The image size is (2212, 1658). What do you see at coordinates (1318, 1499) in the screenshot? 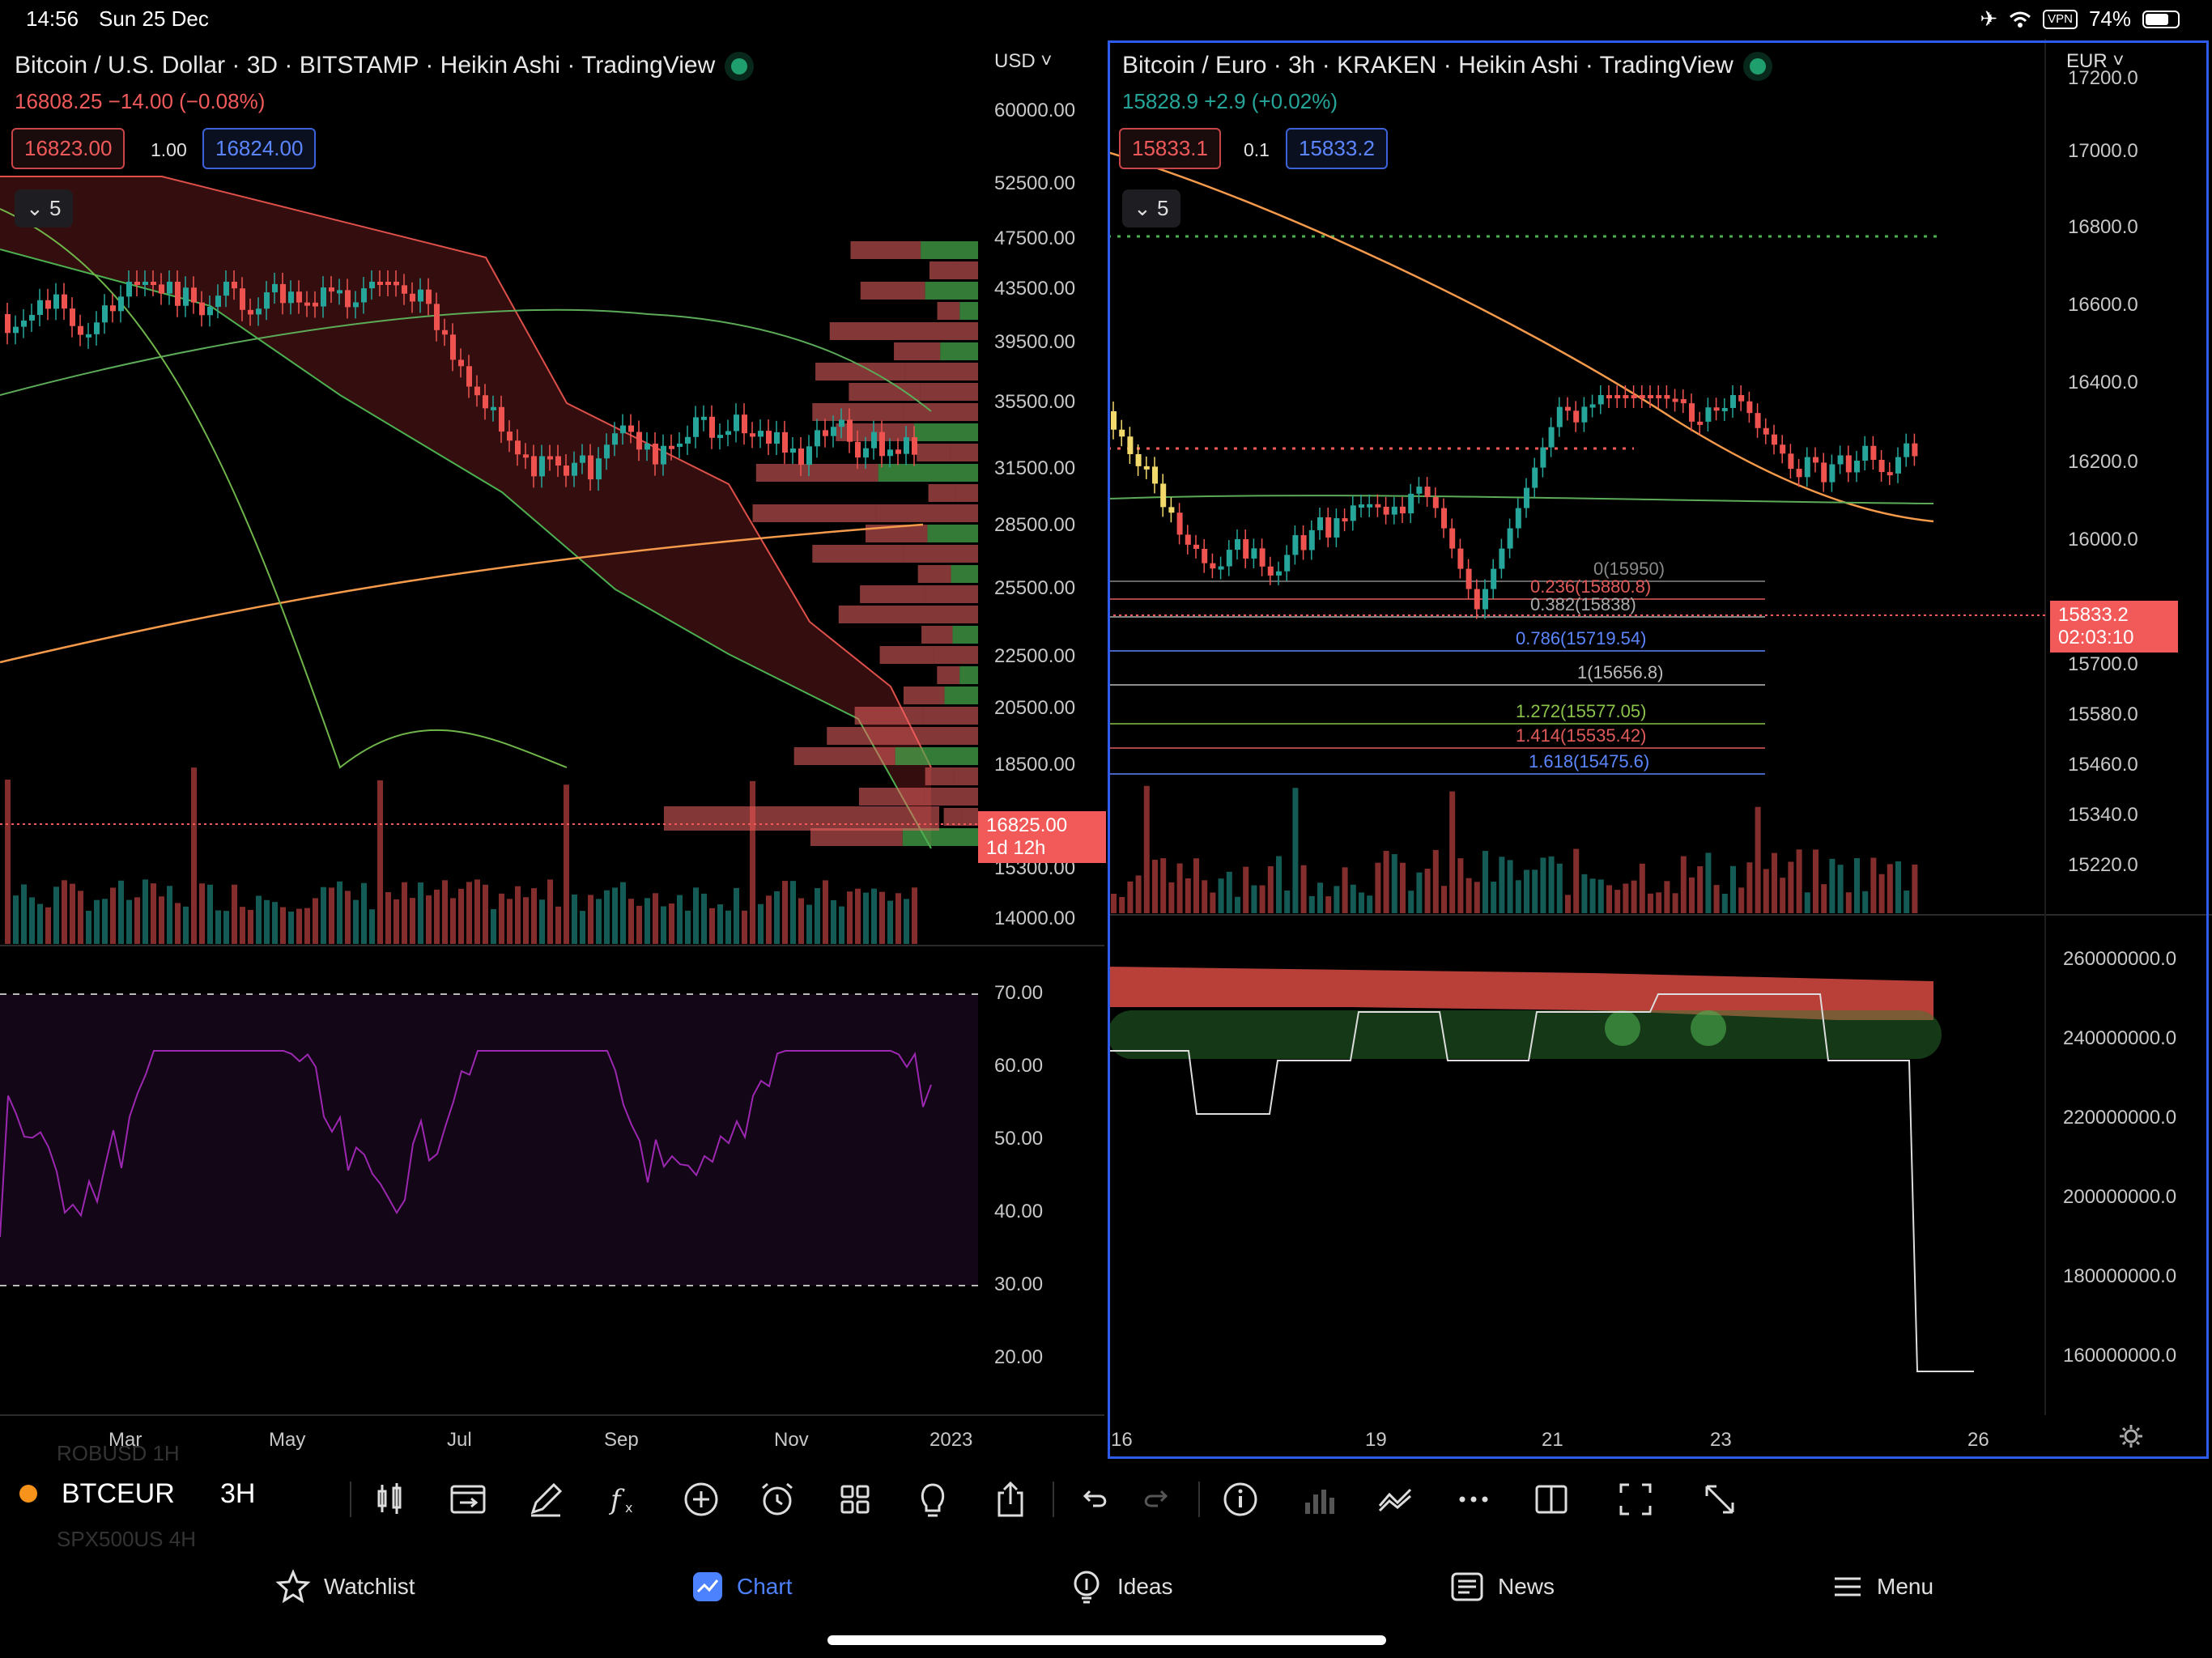
I see `volume-bars-icon` at bounding box center [1318, 1499].